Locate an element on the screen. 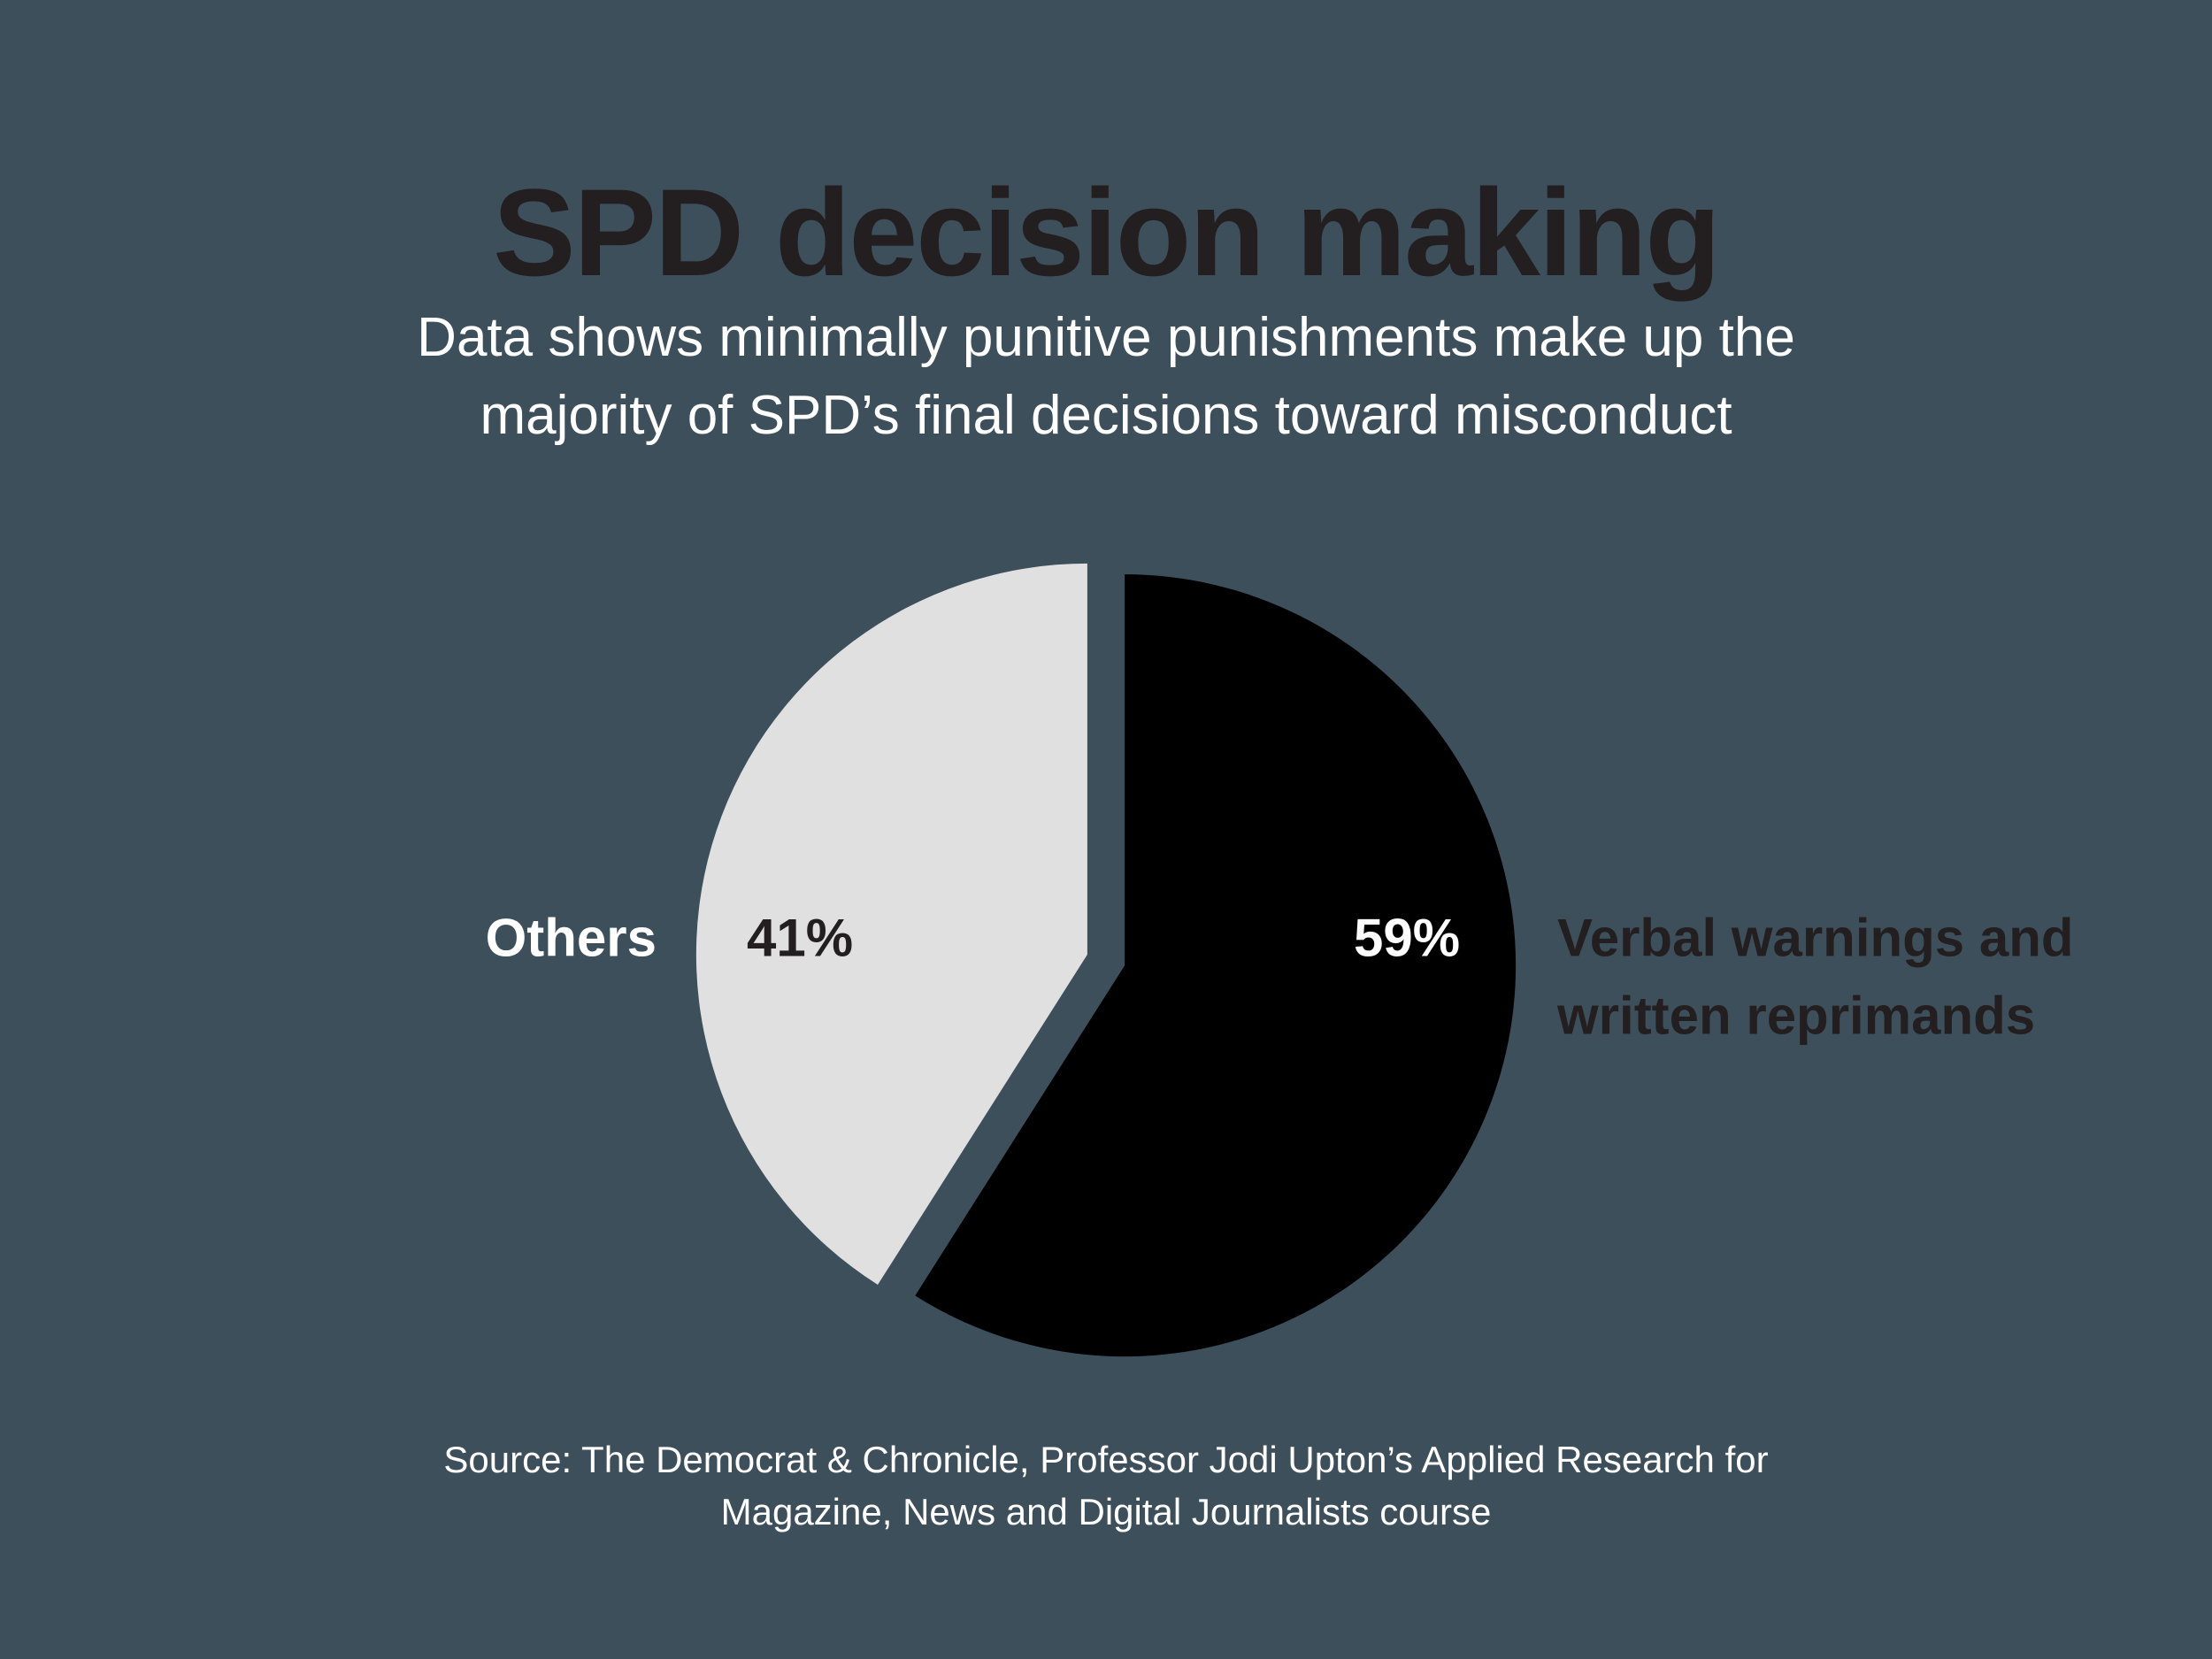  pie-slice-verbal-warnings is located at coordinates (1216, 966).